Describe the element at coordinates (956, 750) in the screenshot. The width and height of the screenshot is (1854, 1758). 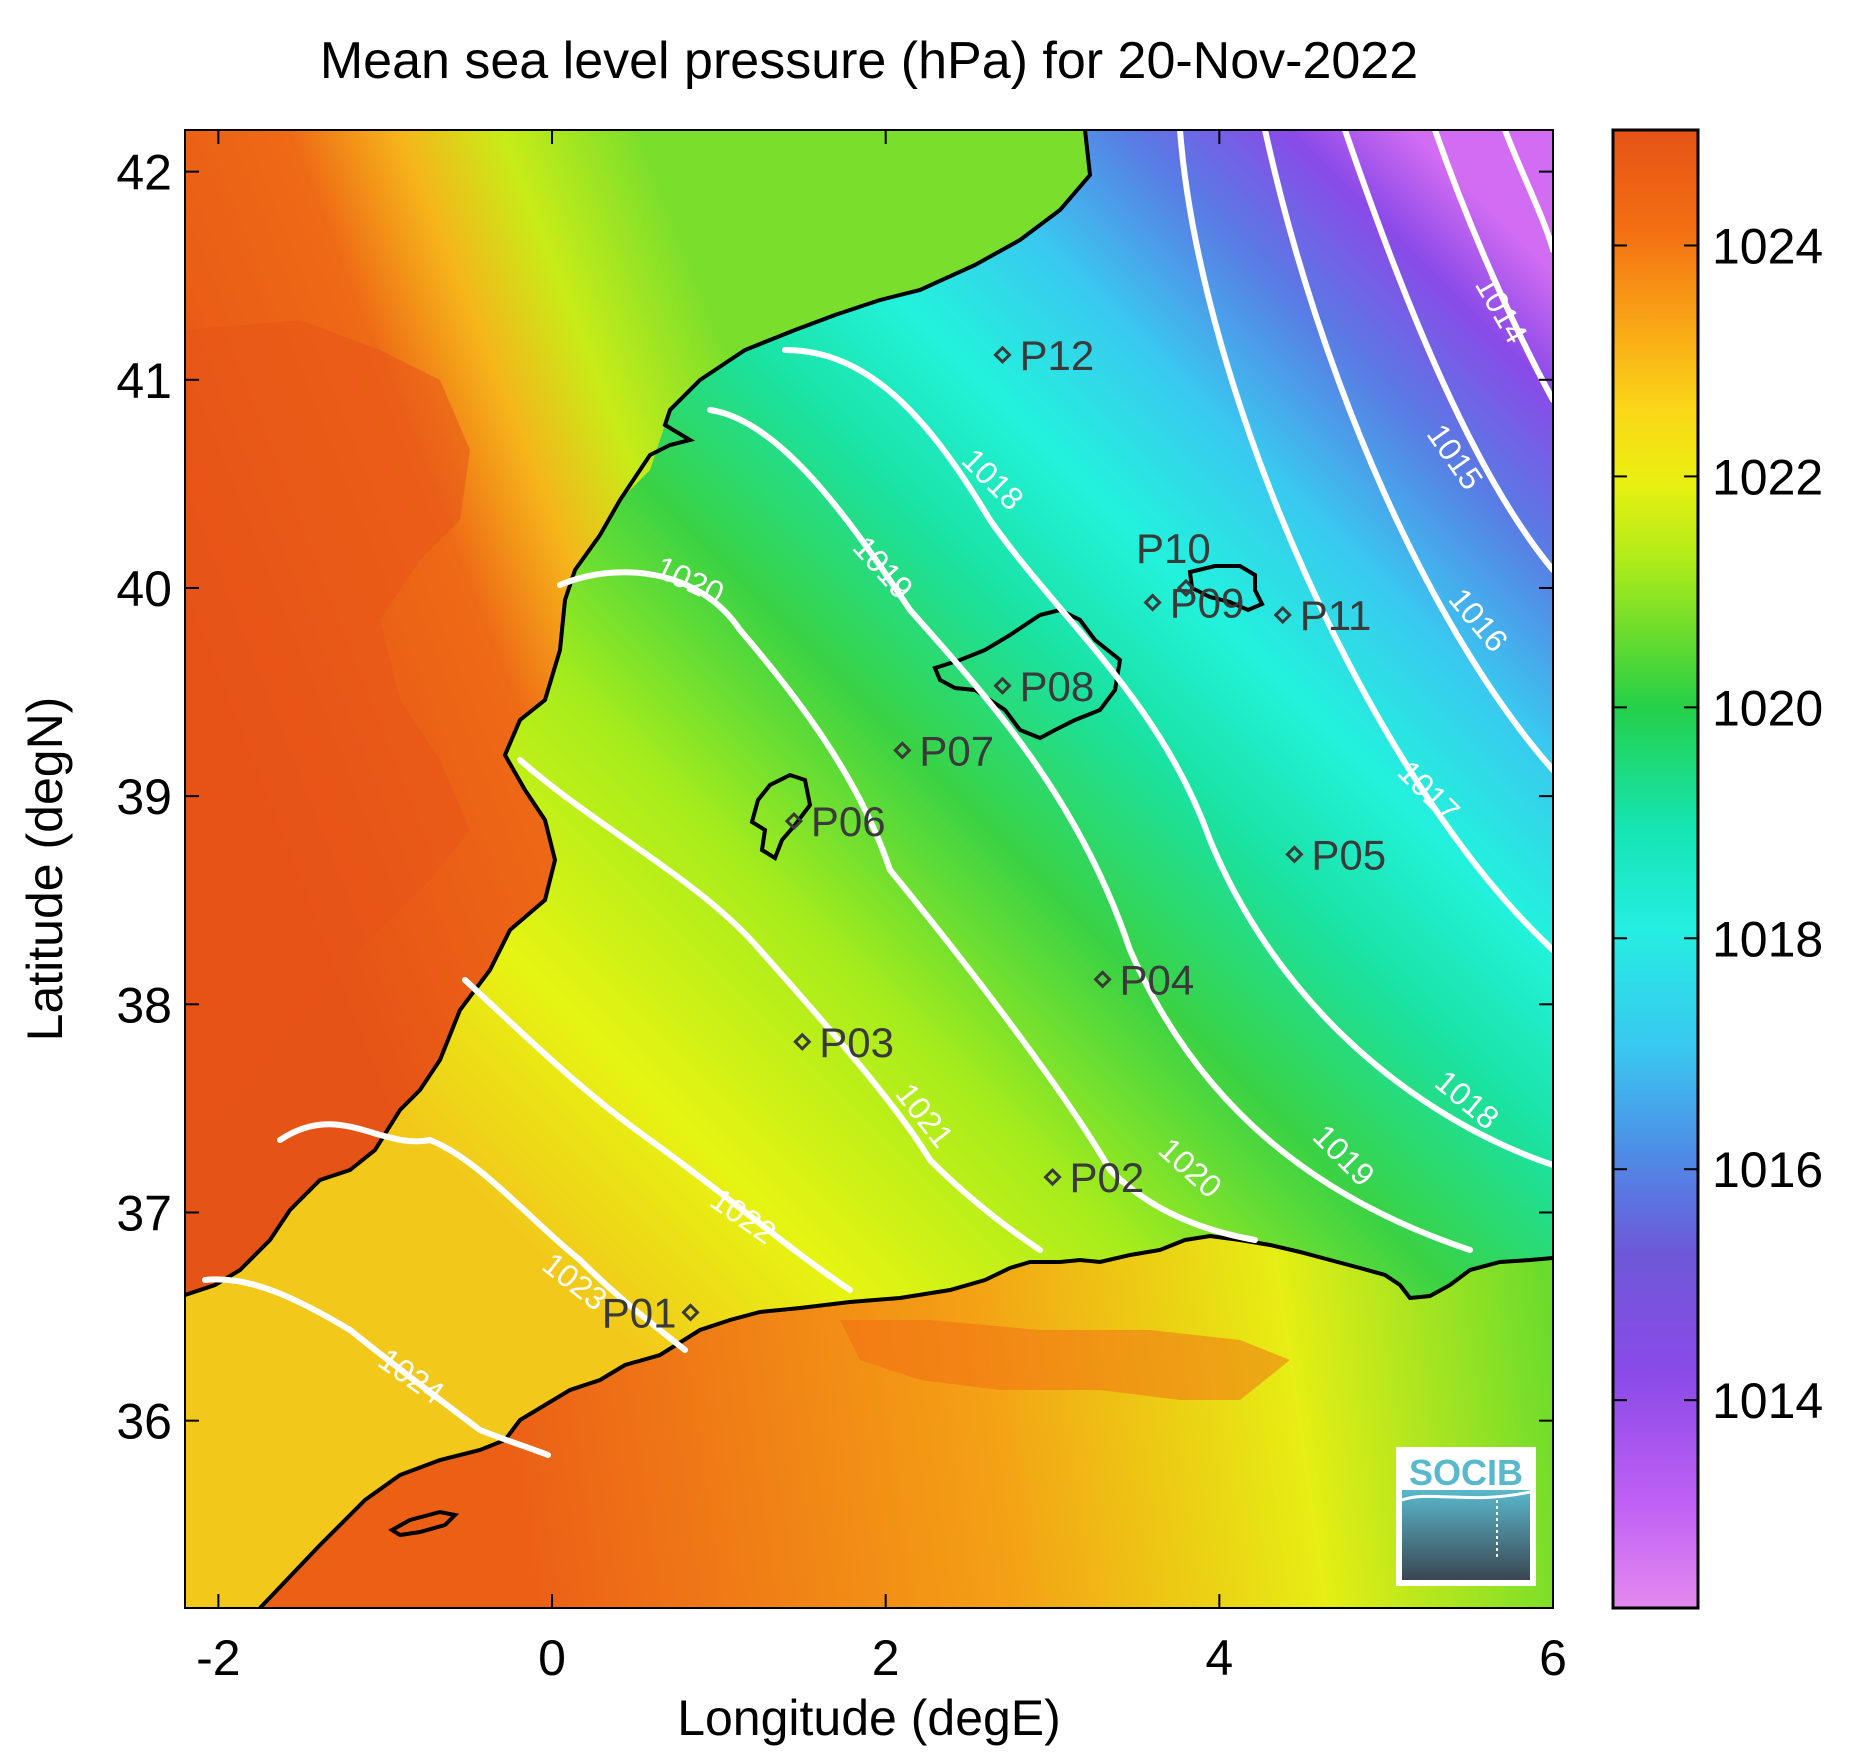
I see `station-label: P07` at that location.